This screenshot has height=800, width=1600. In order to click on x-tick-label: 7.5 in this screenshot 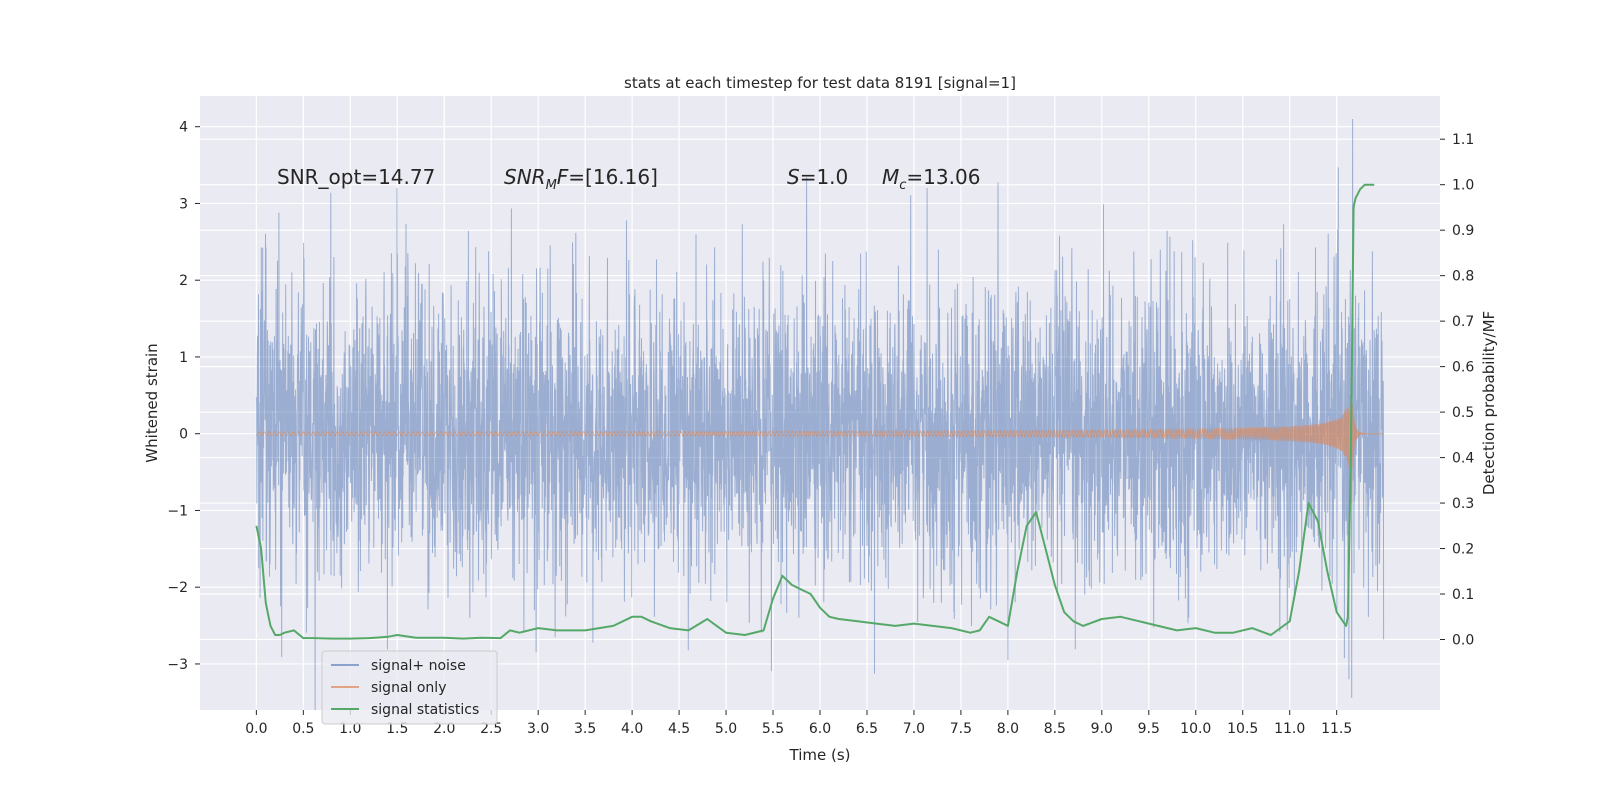, I will do `click(961, 729)`.